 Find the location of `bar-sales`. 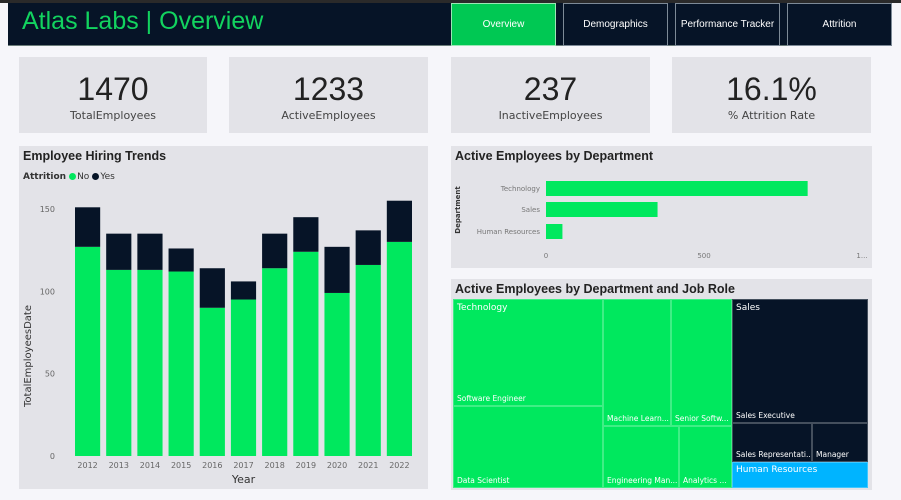

bar-sales is located at coordinates (602, 209).